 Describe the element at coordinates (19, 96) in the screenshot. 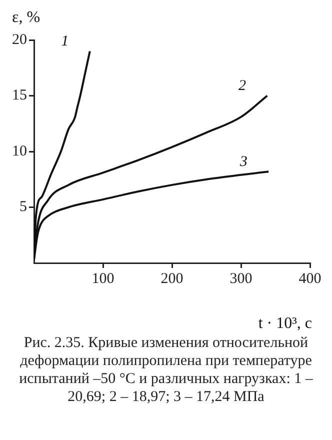

I see `y-tick-label: 15` at that location.